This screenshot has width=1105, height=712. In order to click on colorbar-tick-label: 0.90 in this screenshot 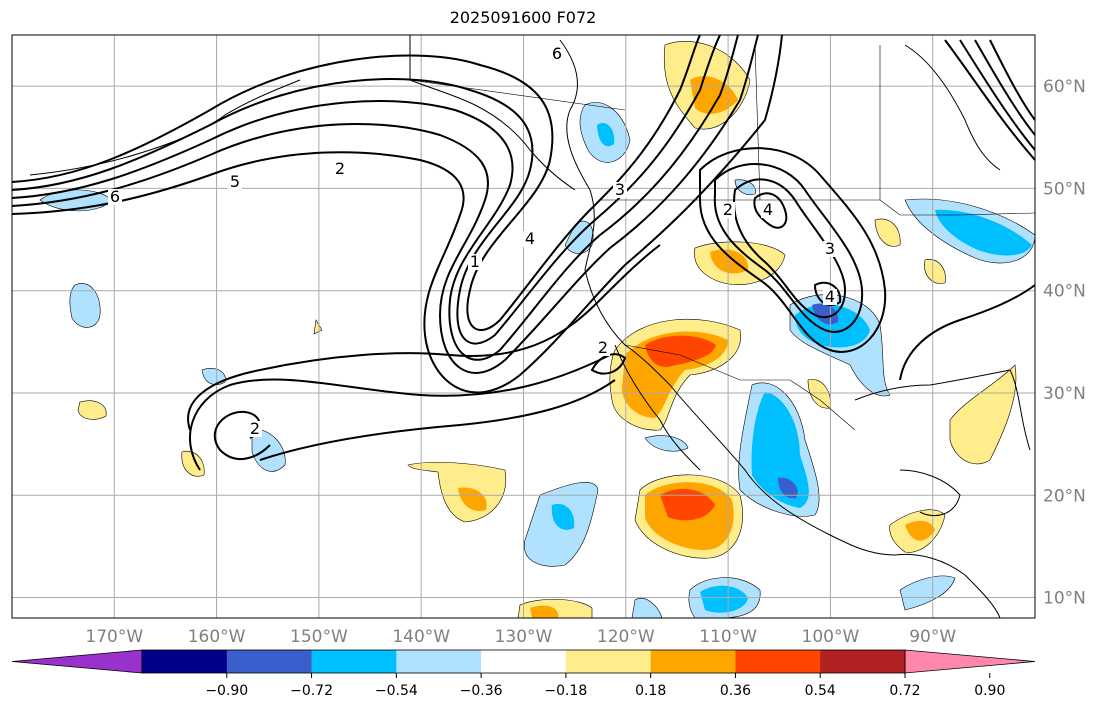, I will do `click(989, 691)`.